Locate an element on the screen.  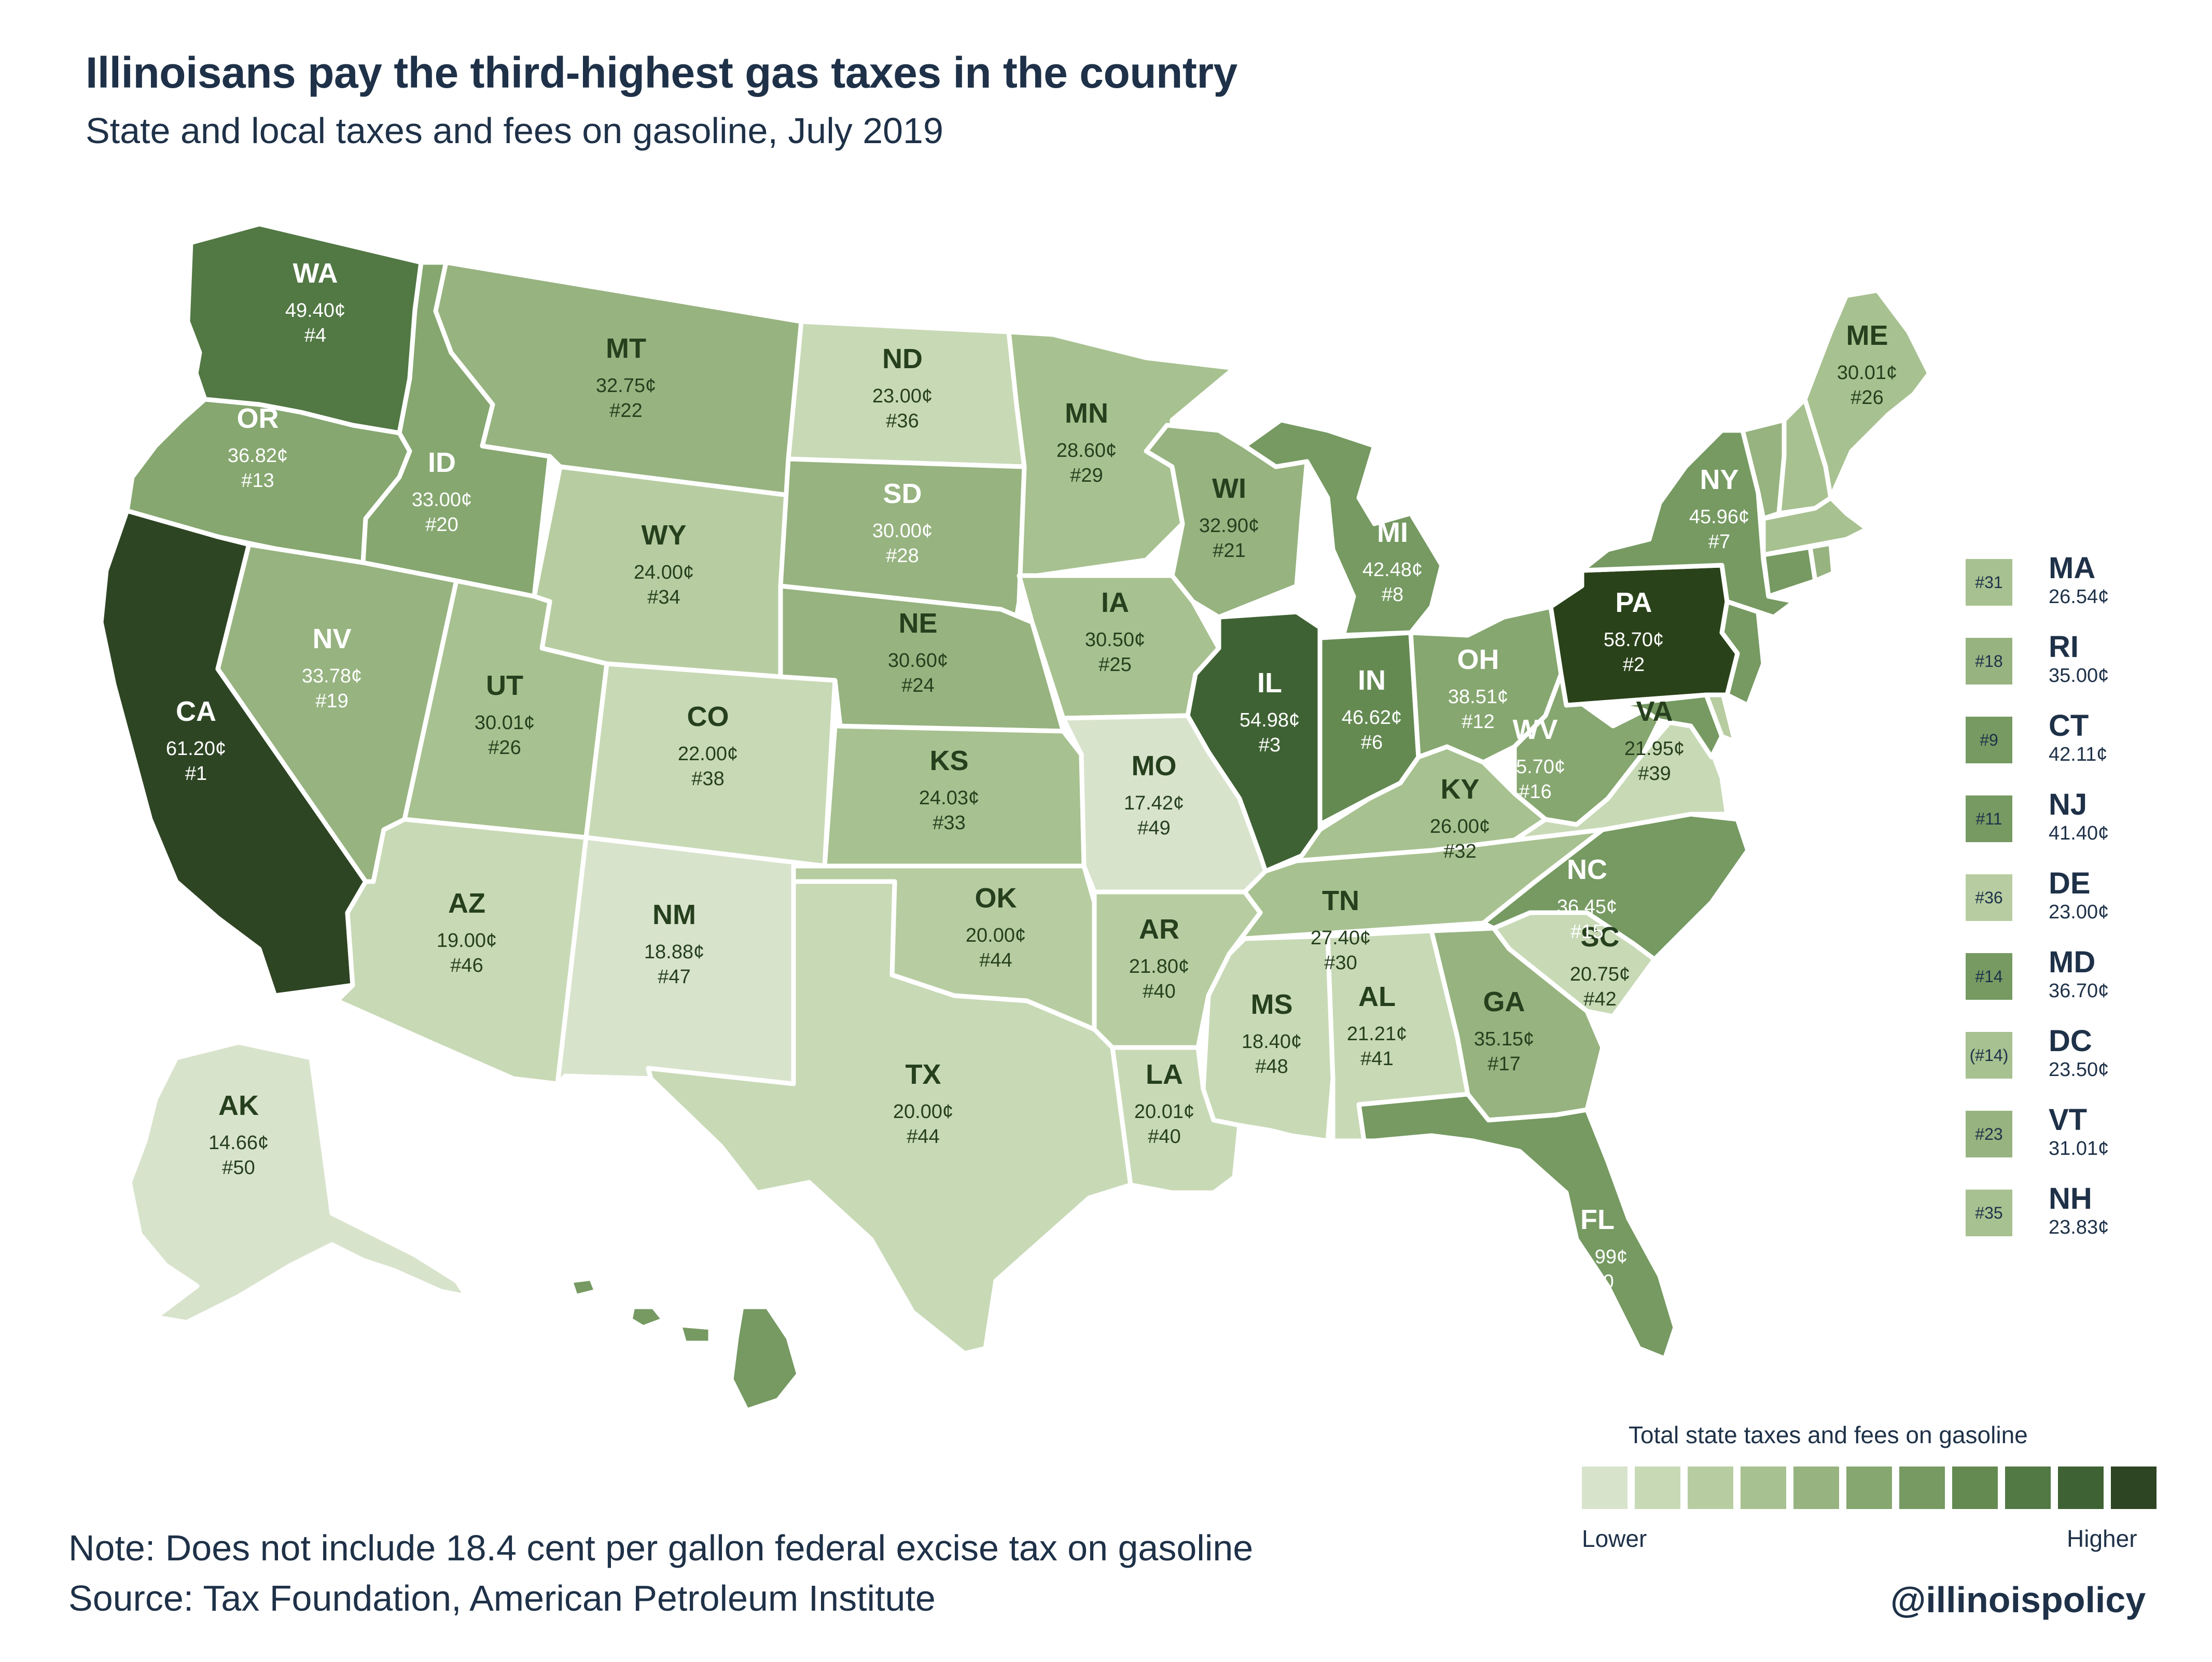
state-label-sd: SD is located at coordinates (903, 494).